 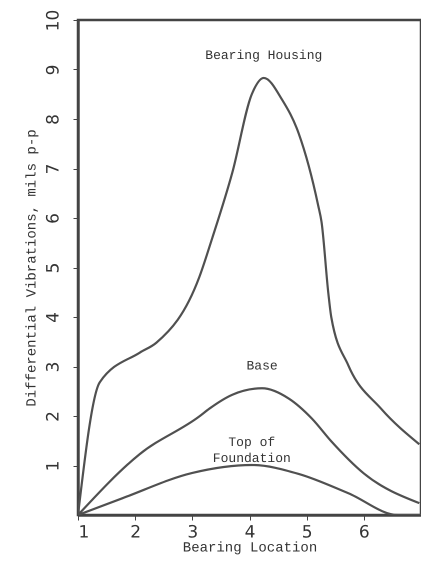 I want to click on y-tick-label: 9, so click(x=54, y=70).